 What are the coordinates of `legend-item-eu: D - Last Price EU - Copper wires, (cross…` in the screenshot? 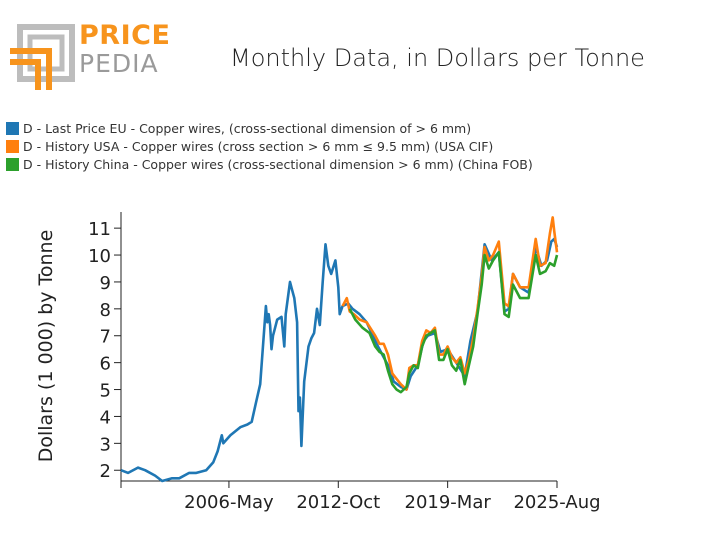 It's located at (269, 128).